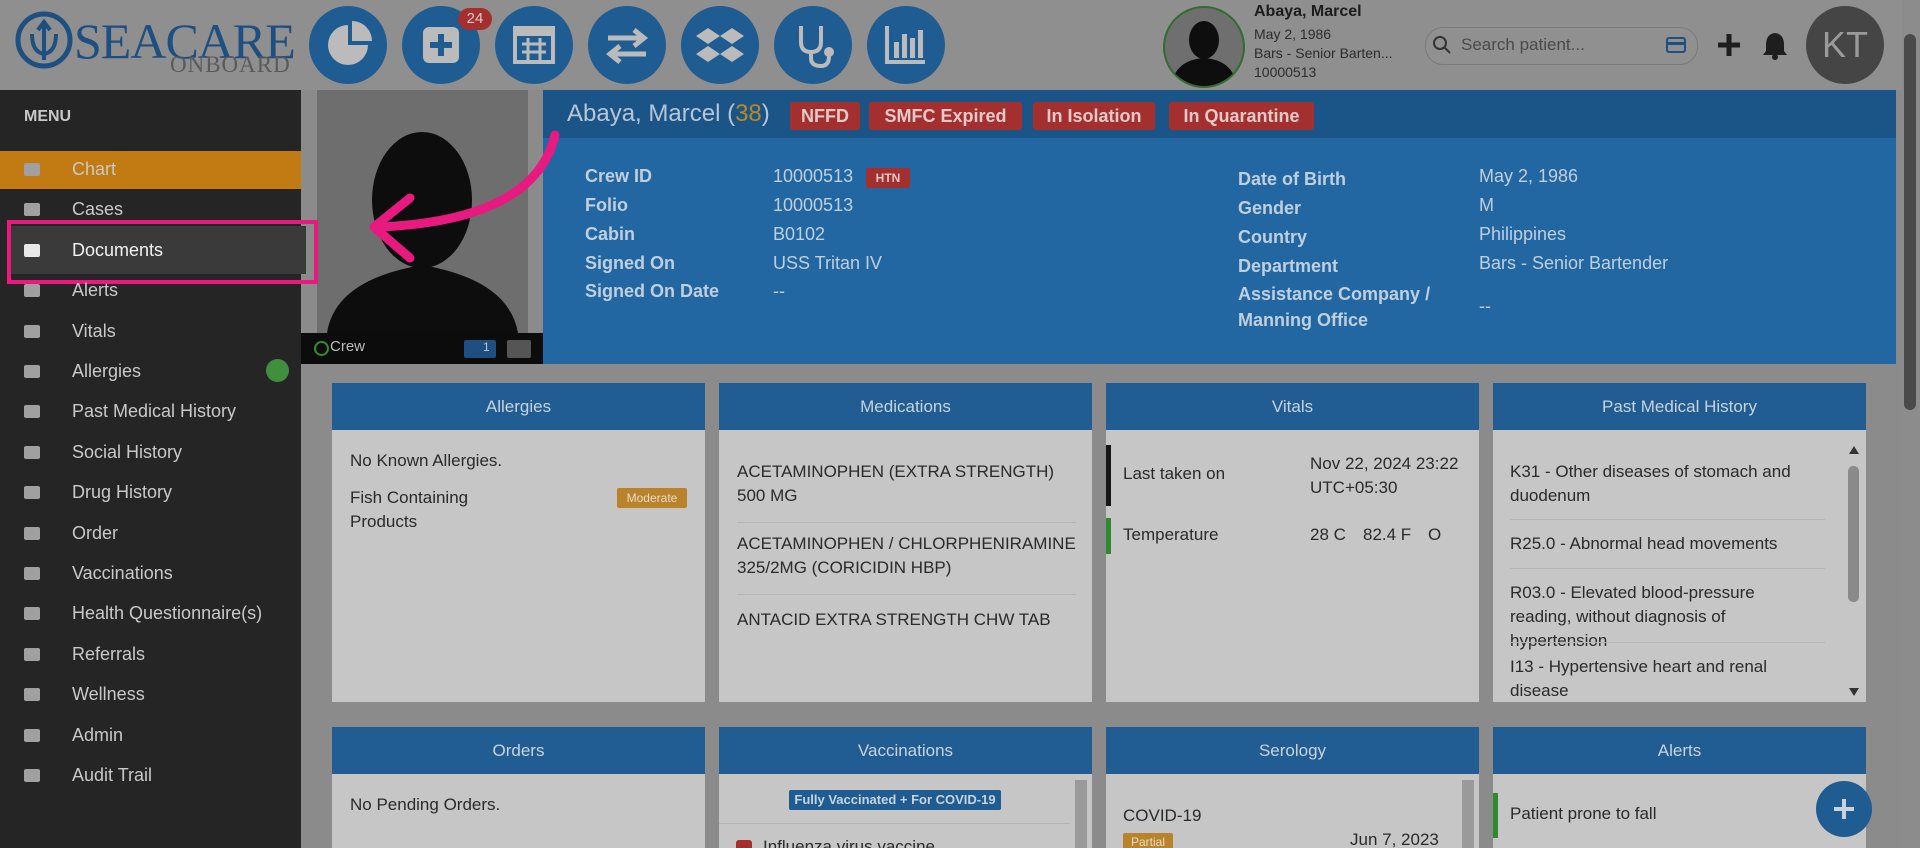 The width and height of the screenshot is (1920, 848). What do you see at coordinates (107, 371) in the screenshot?
I see `menu-label: Allergies` at bounding box center [107, 371].